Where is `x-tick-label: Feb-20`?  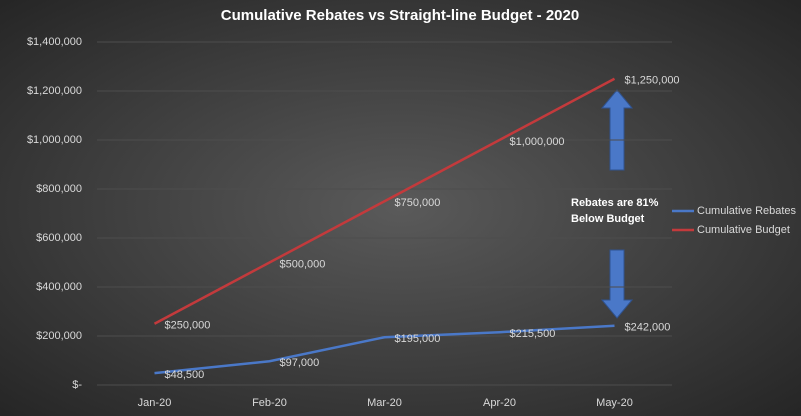 x-tick-label: Feb-20 is located at coordinates (269, 403).